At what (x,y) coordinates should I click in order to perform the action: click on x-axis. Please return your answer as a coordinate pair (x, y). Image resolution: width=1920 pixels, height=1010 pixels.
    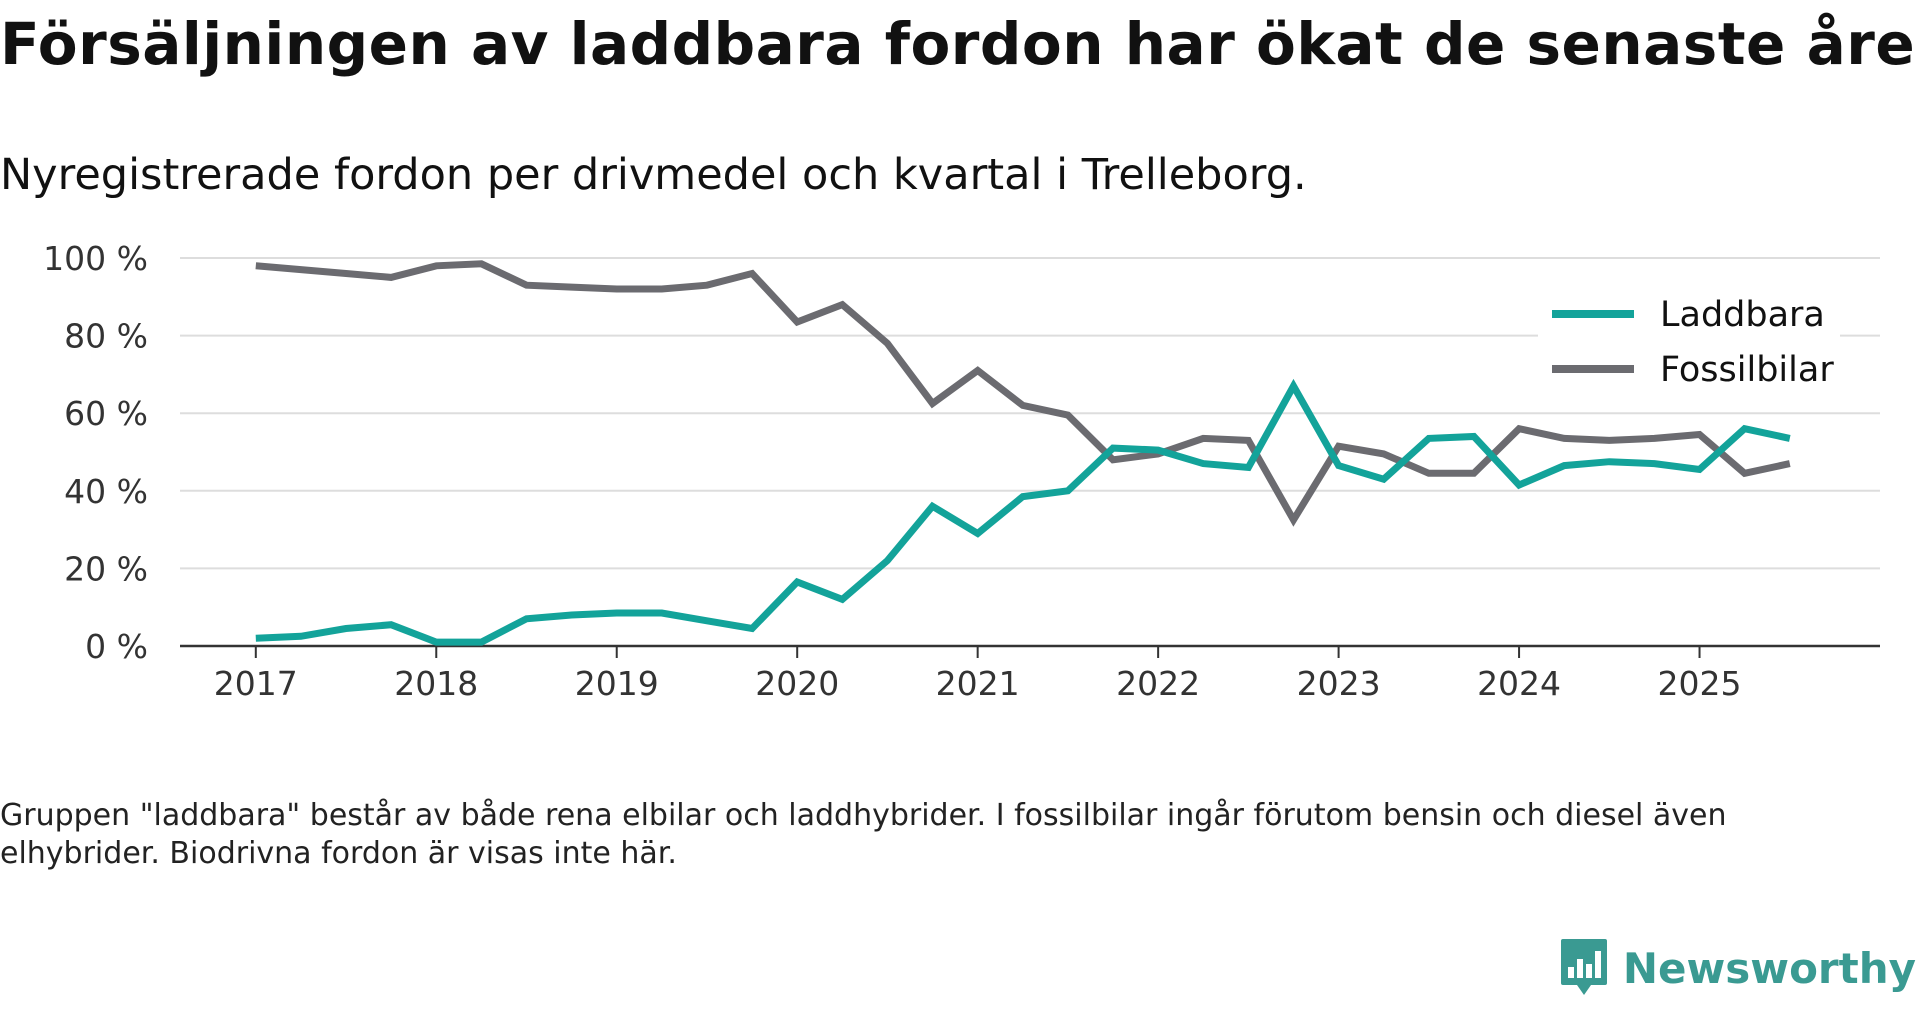
    Looking at the image, I should click on (1030, 651).